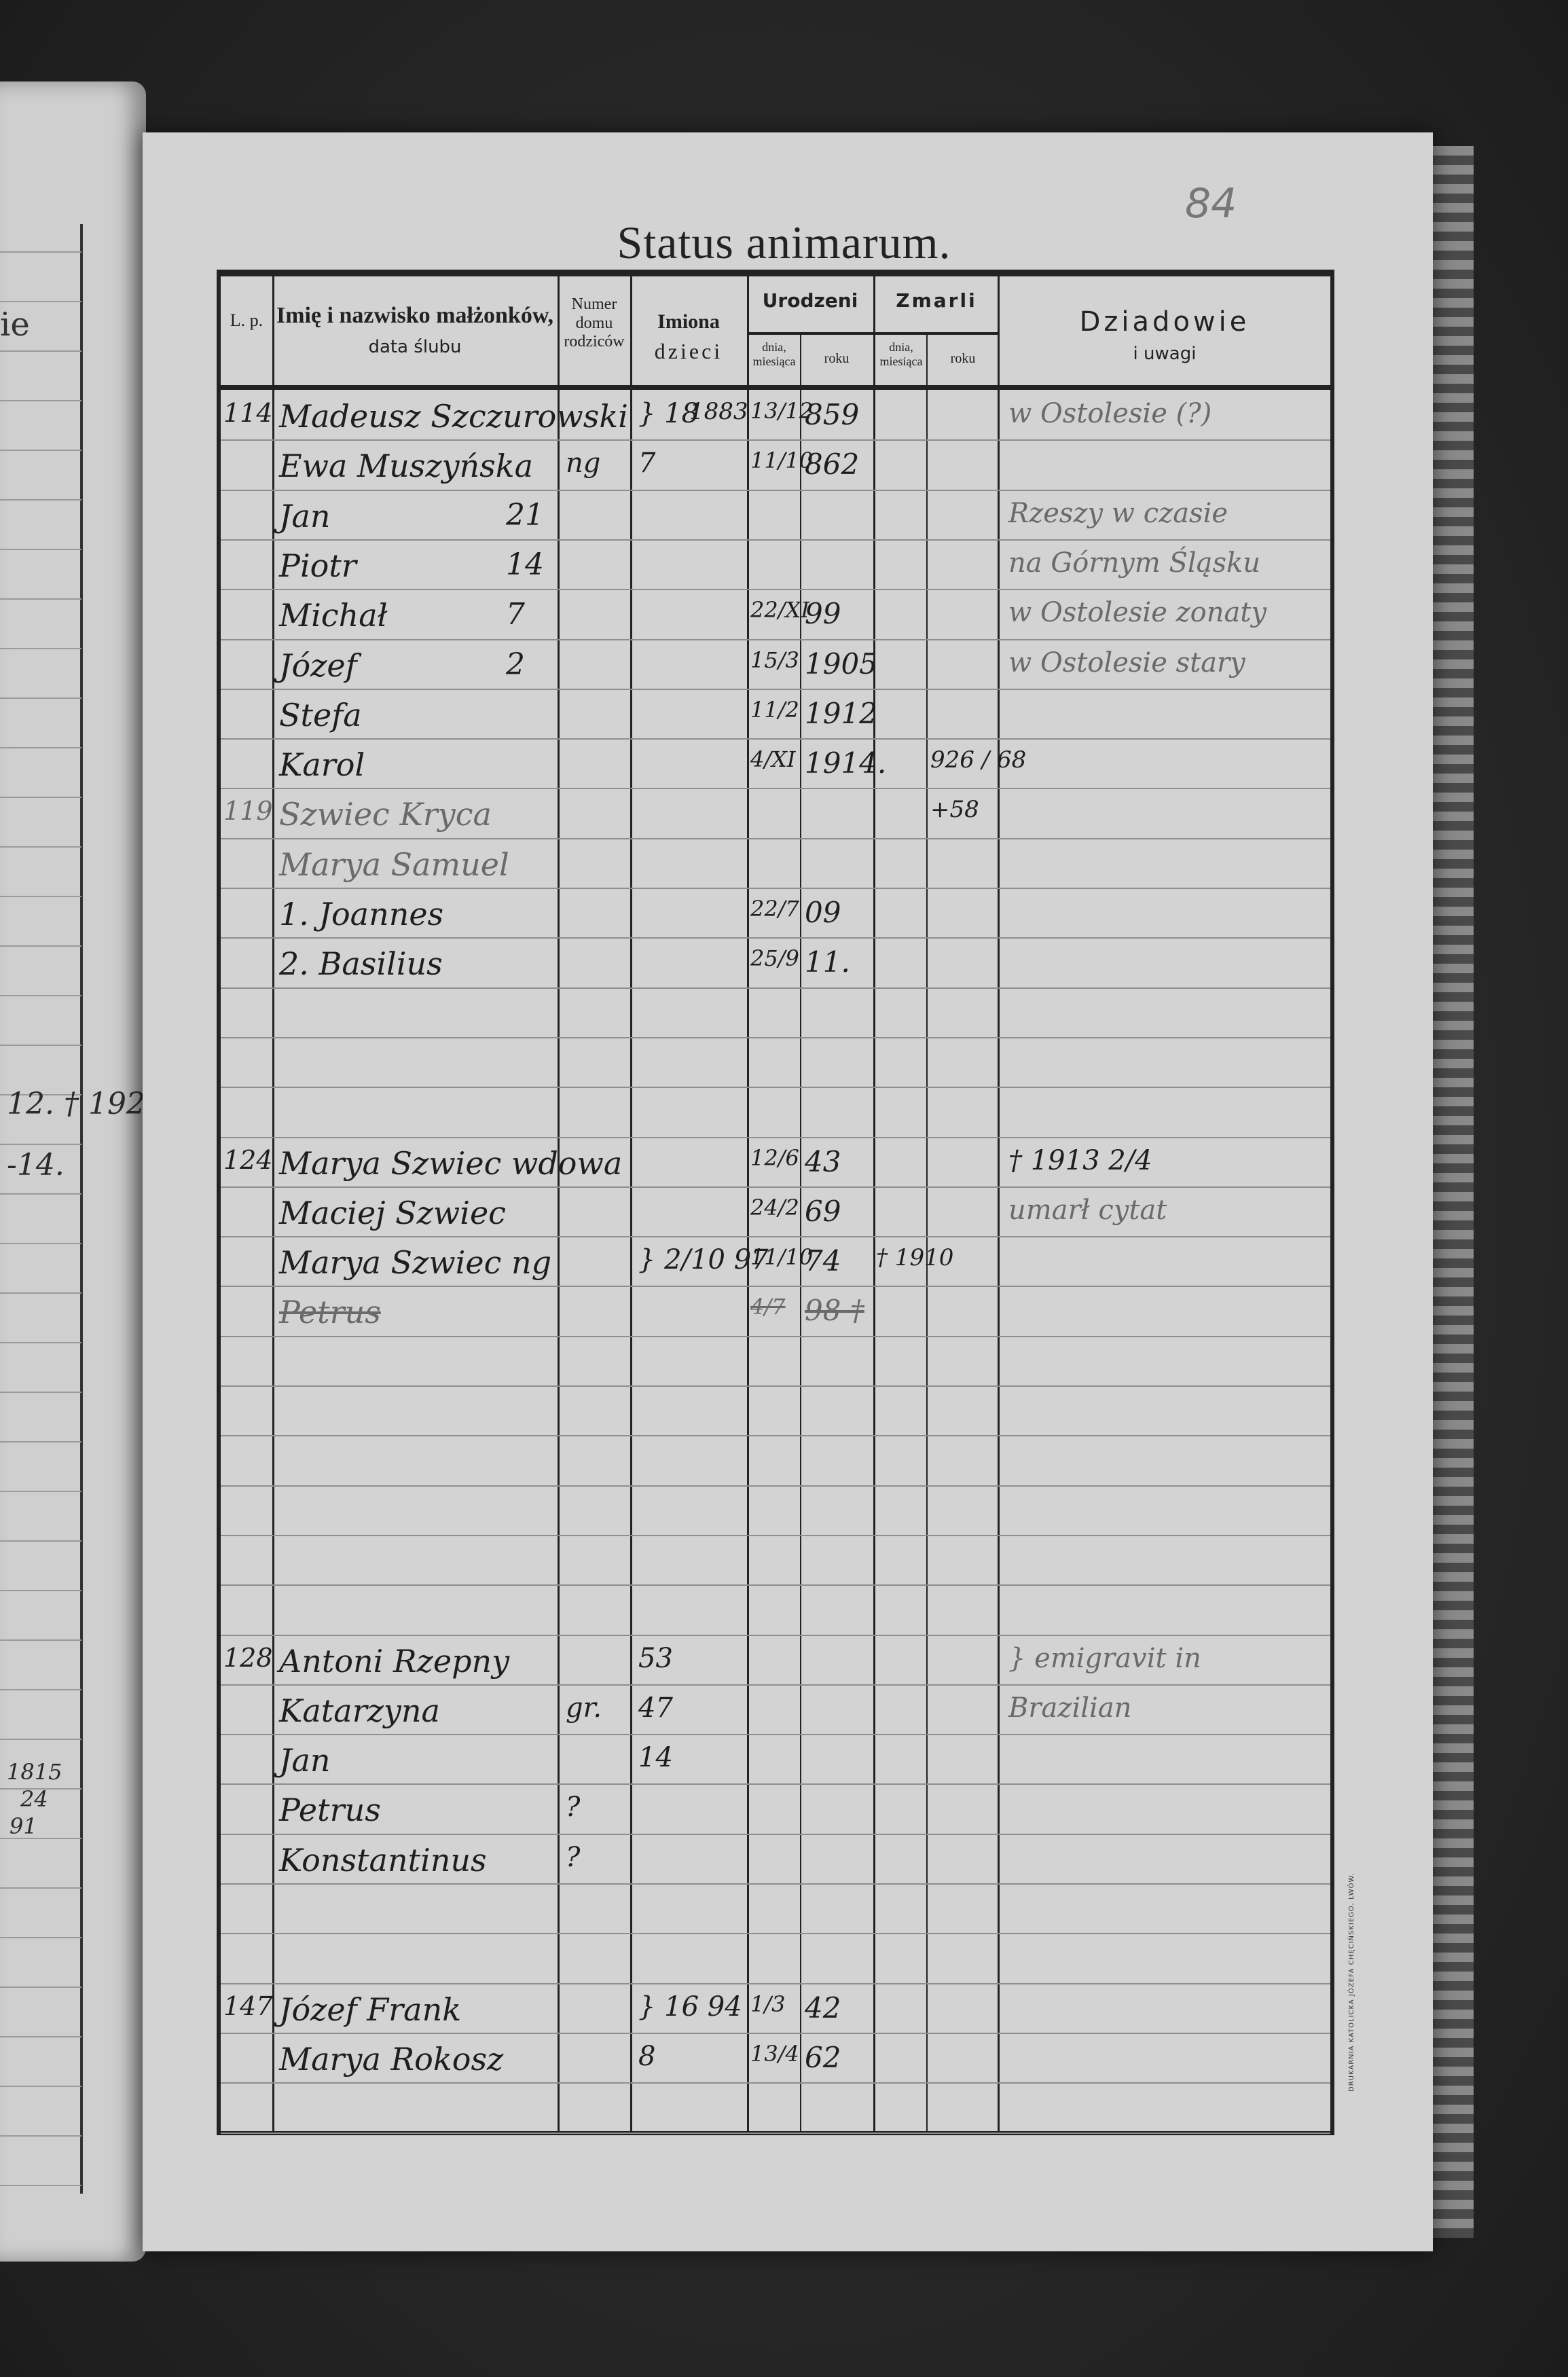 Image resolution: width=1568 pixels, height=2377 pixels. Describe the element at coordinates (595, 323) in the screenshot. I see `header-house: Numer domu rodziców` at that location.